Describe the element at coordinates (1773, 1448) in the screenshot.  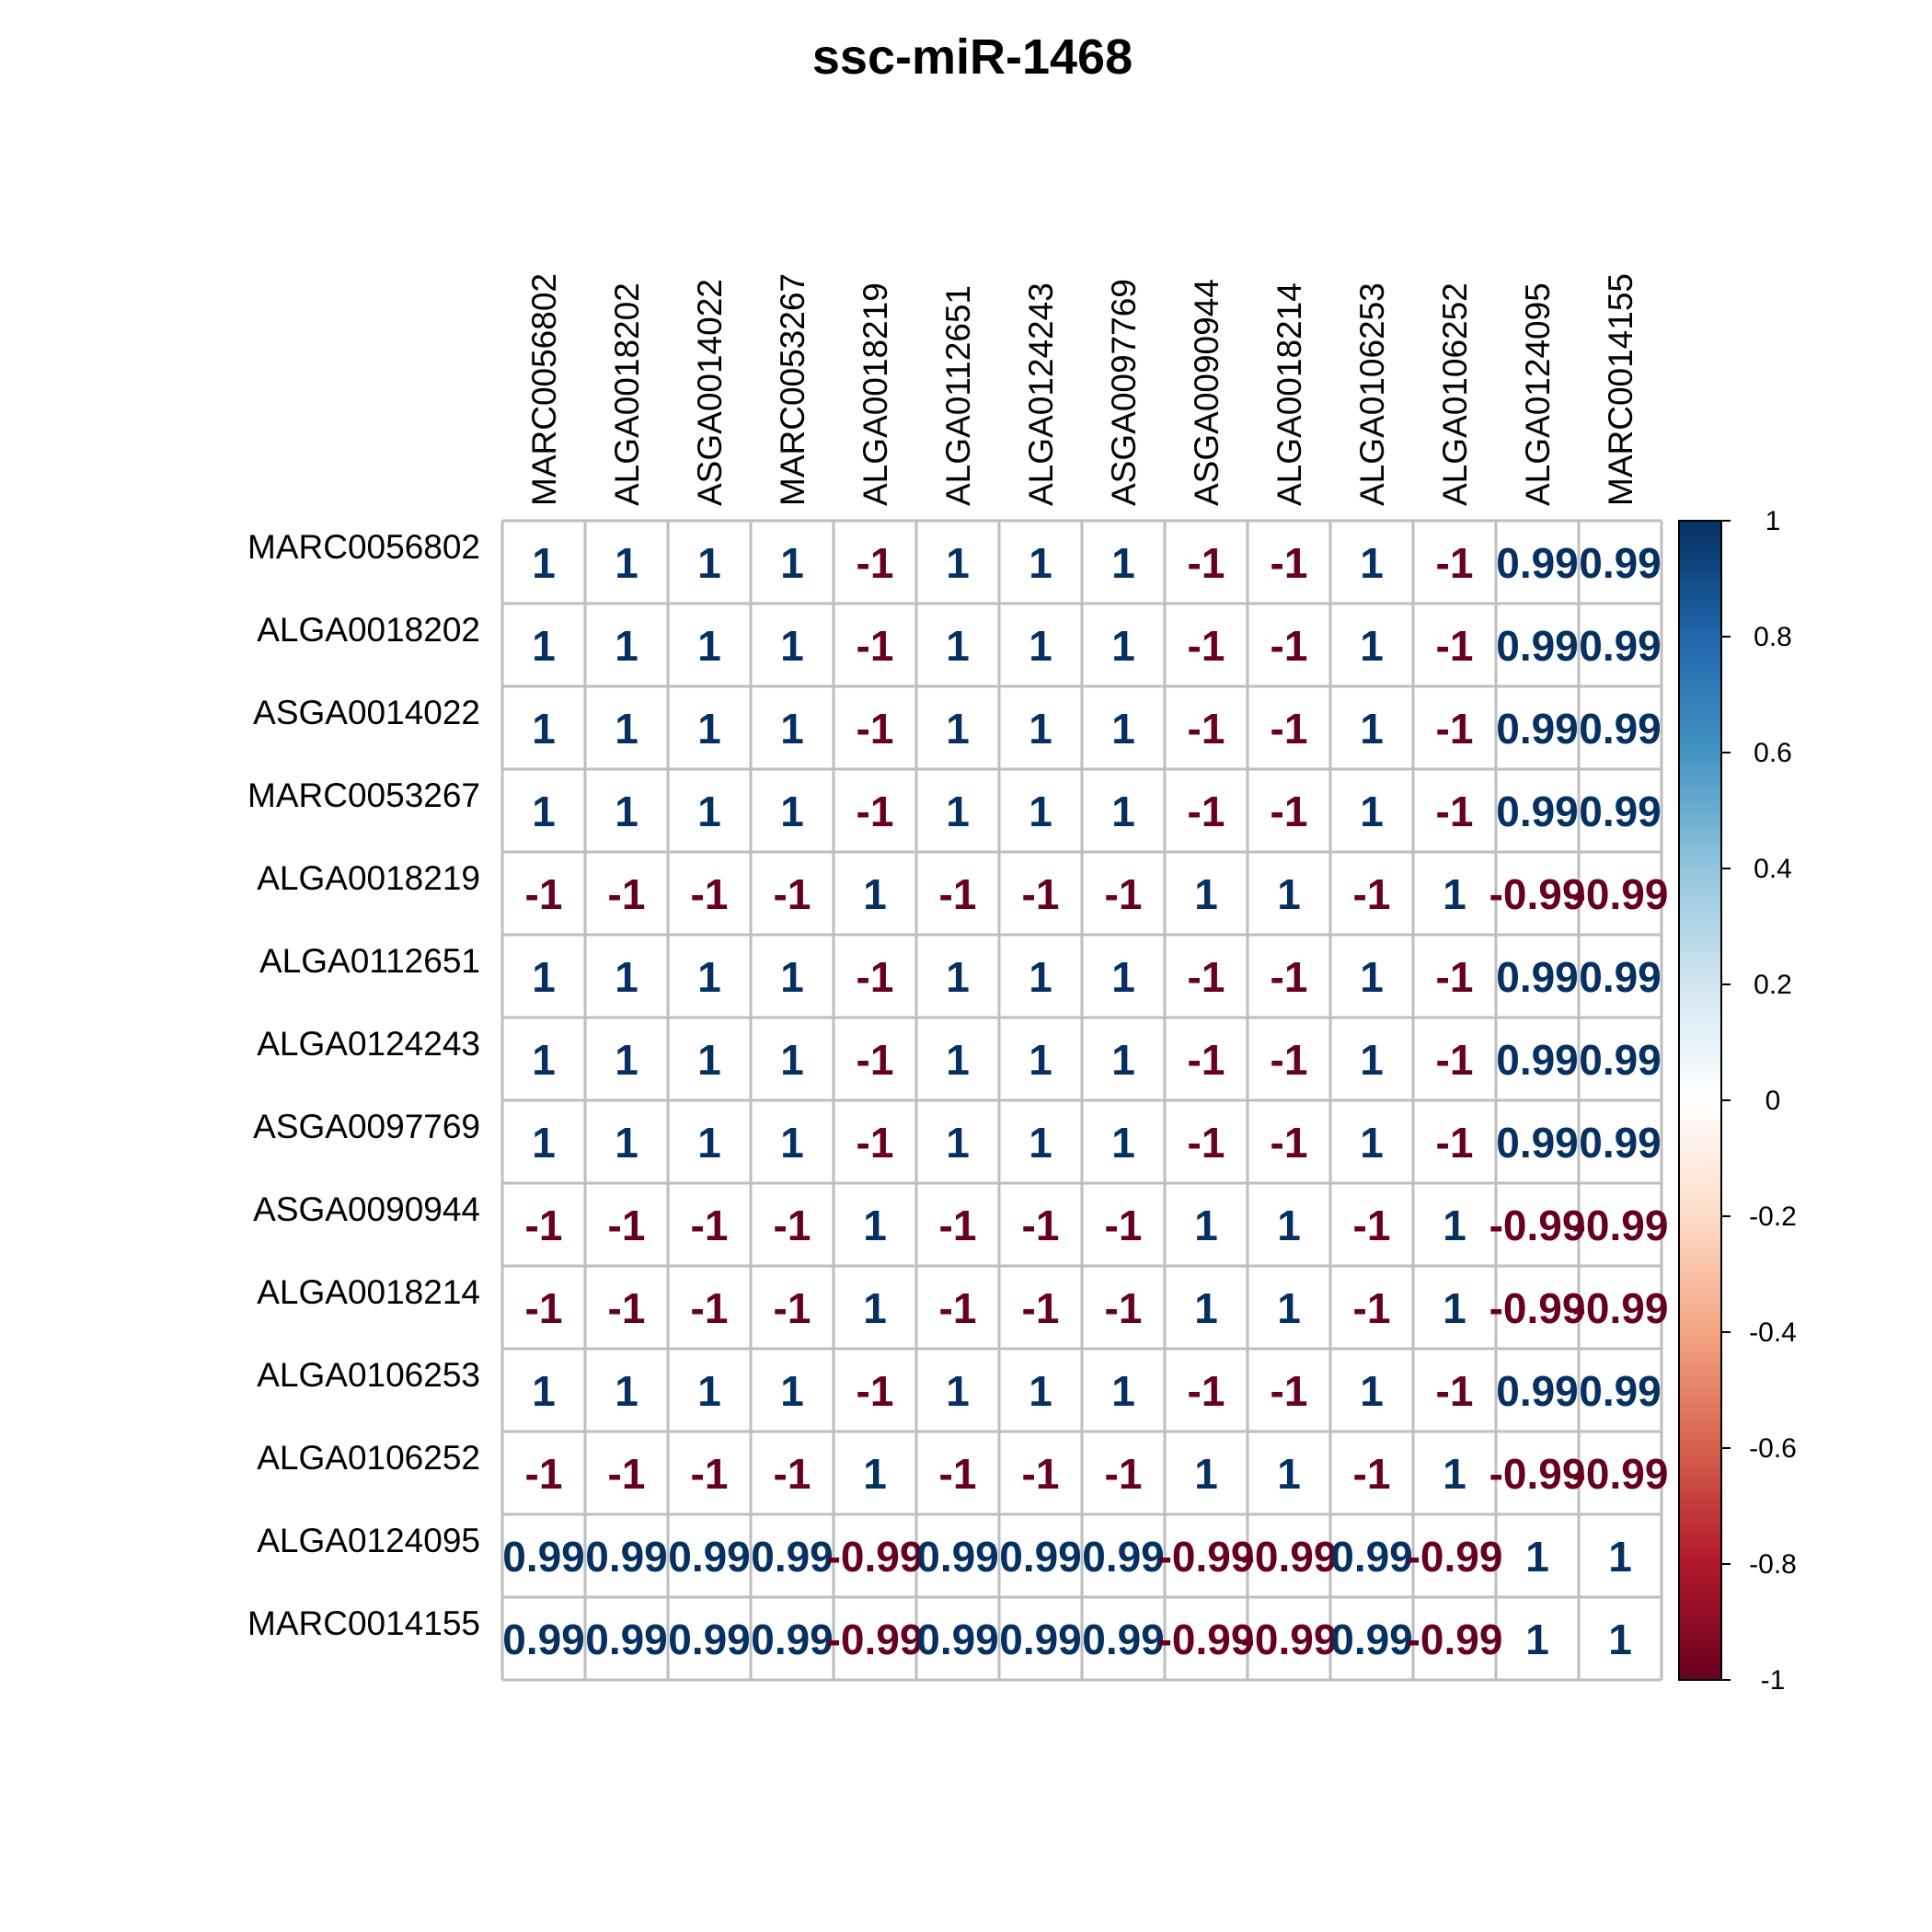
I see `legend-tick-label: -0.6` at that location.